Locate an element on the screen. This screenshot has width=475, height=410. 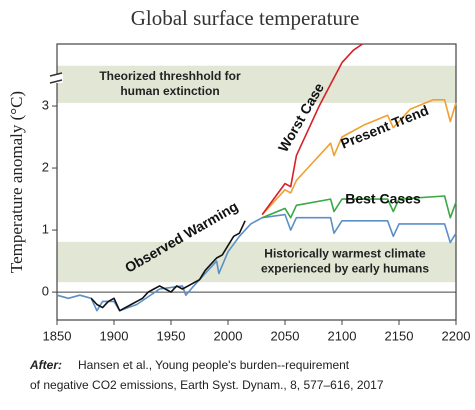
axis-break-gap is located at coordinates (57, 78).